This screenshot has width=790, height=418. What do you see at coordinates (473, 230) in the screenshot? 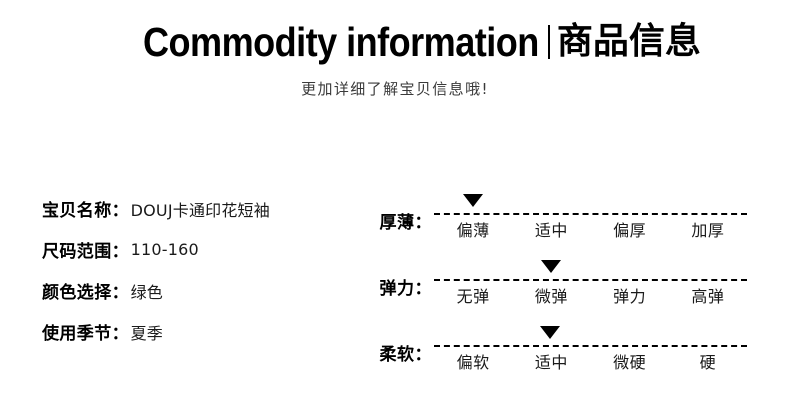
I see `scale-option: 偏薄` at bounding box center [473, 230].